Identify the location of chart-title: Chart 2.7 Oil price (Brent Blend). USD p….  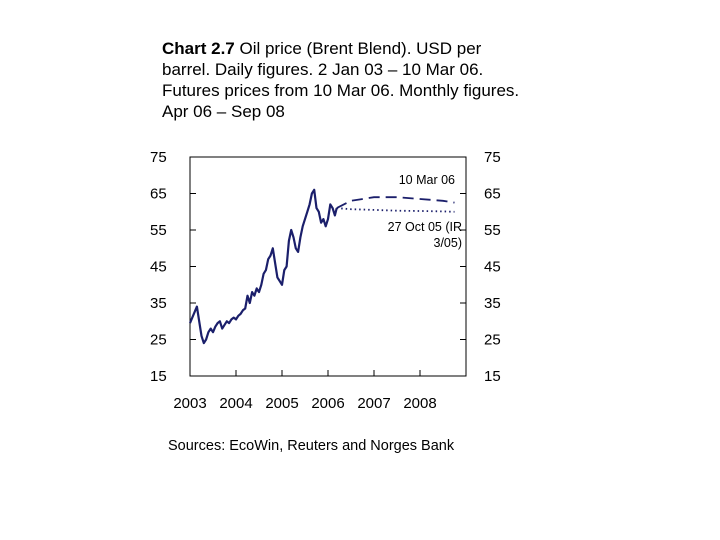
(342, 80).